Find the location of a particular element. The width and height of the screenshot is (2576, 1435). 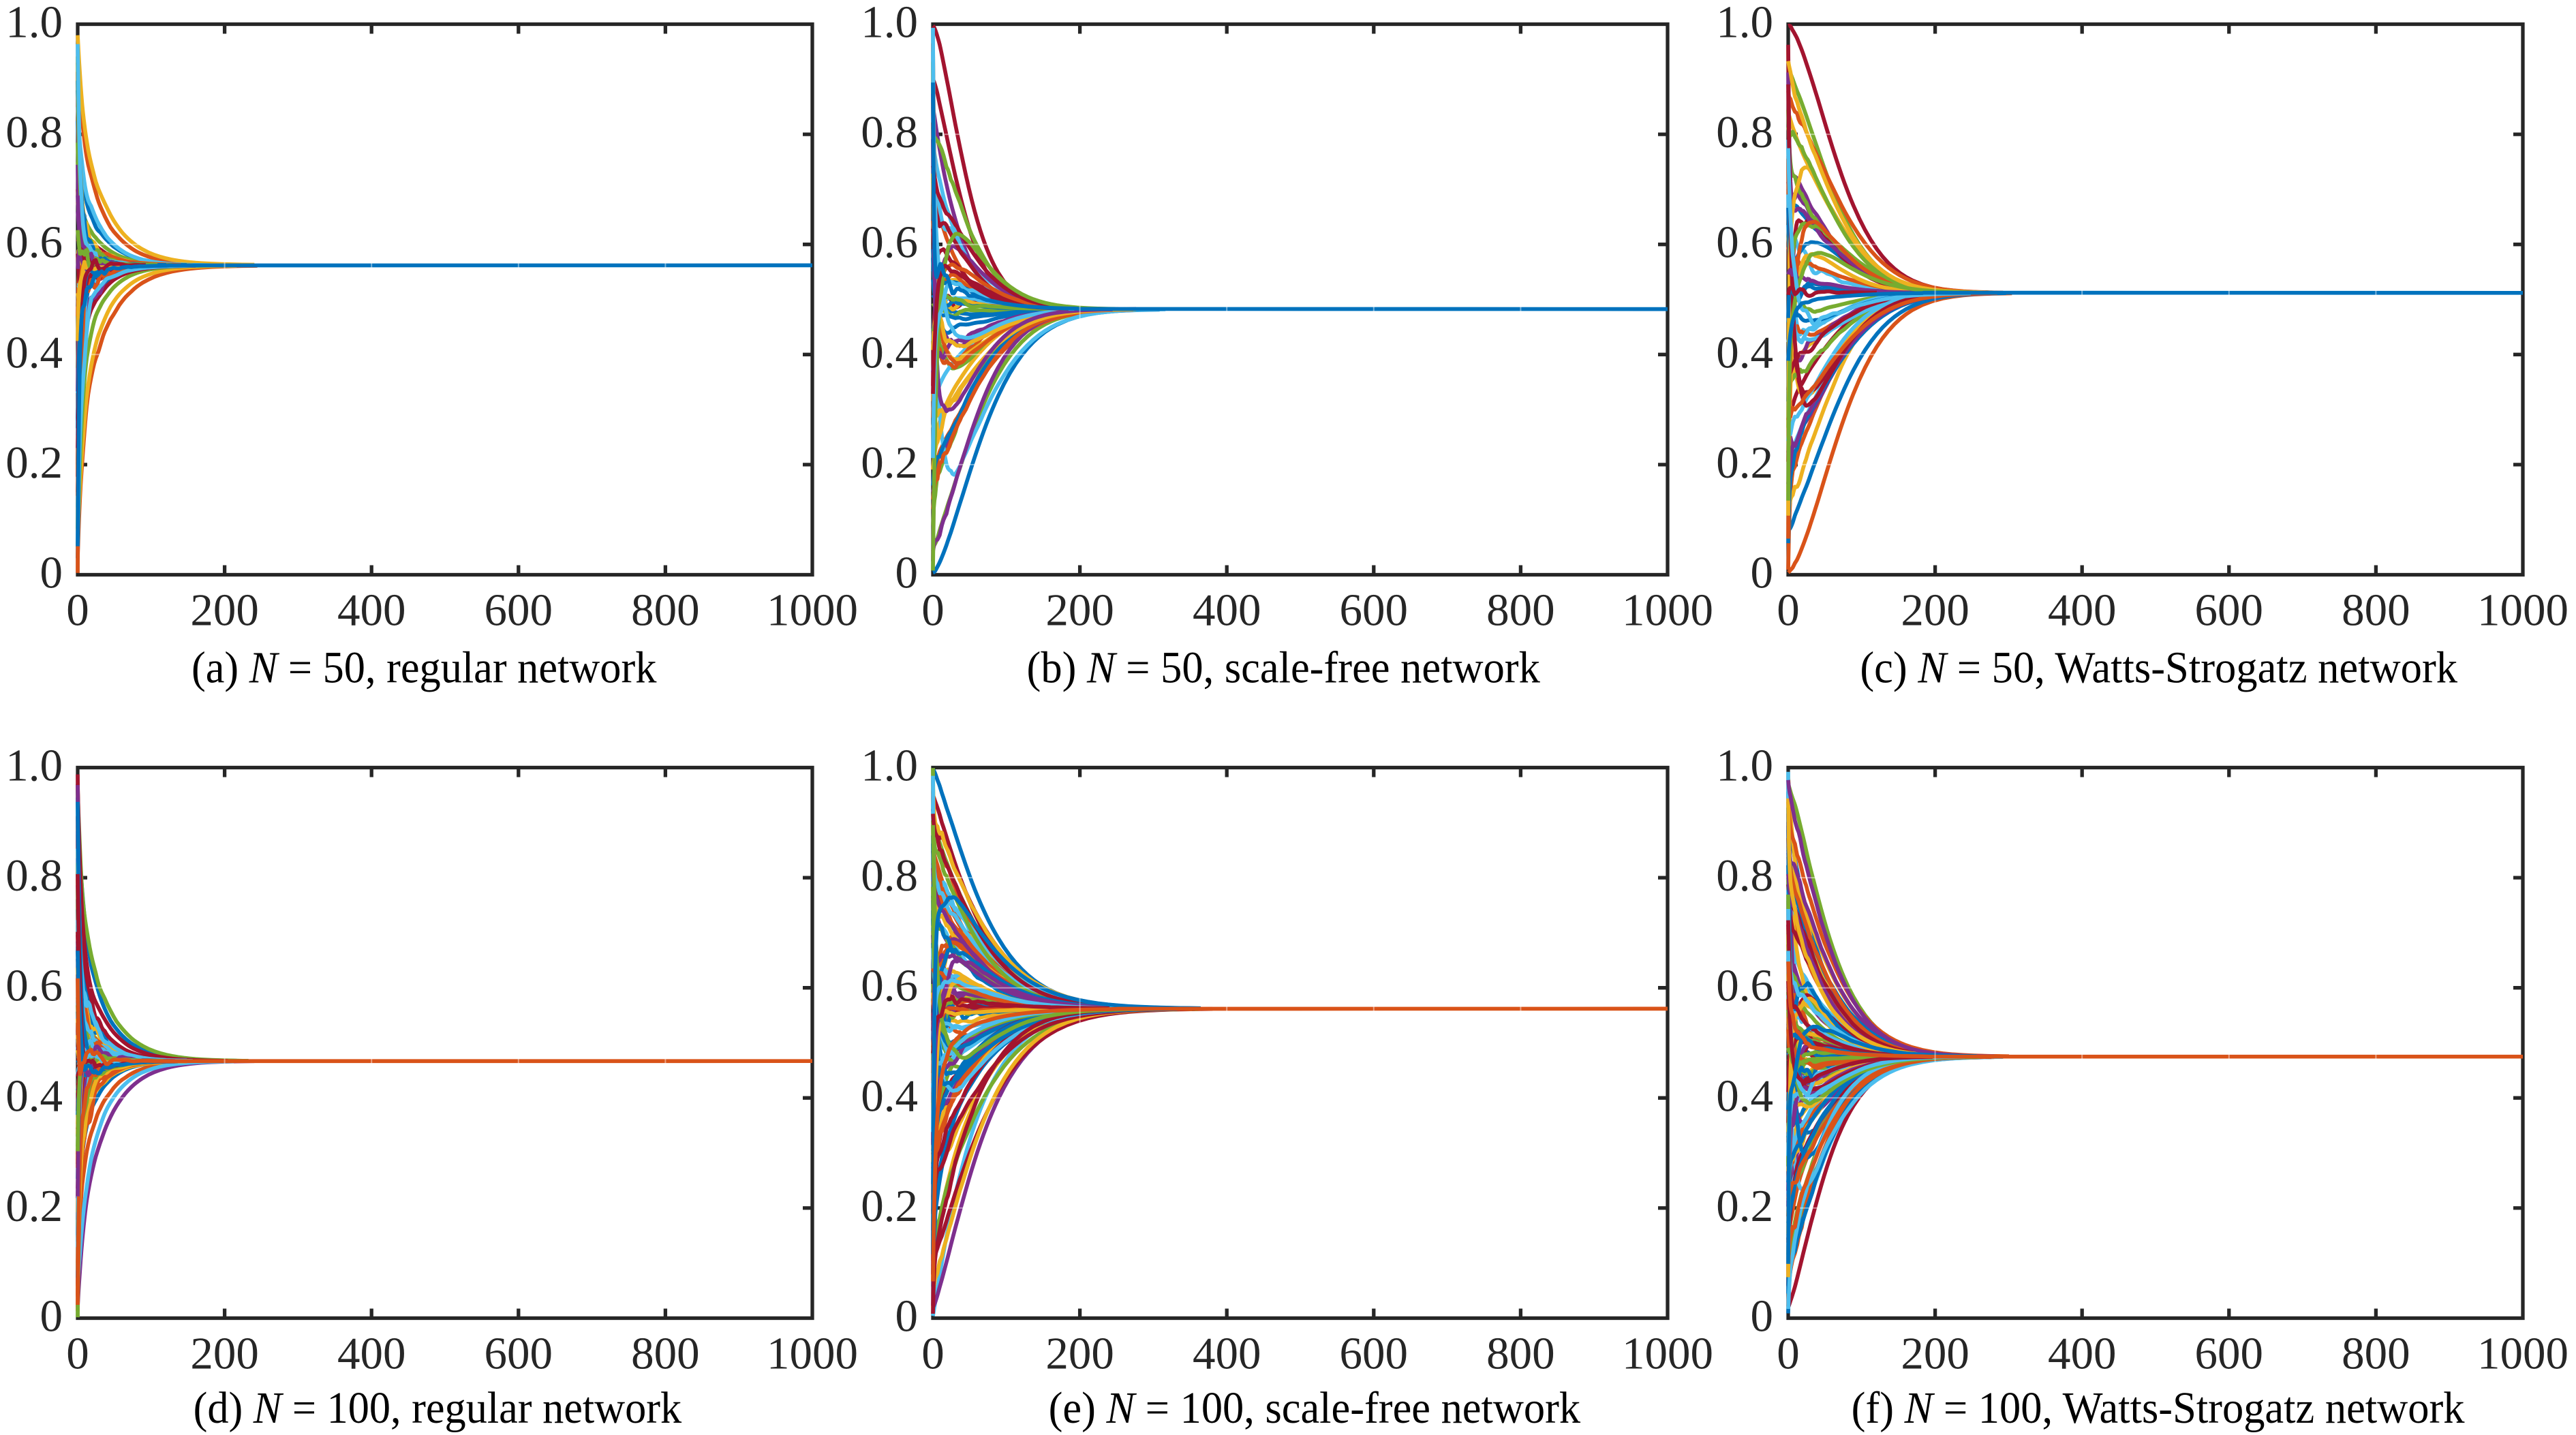

svg-text: (d) N = 100, regular network is located at coordinates (438, 1408).